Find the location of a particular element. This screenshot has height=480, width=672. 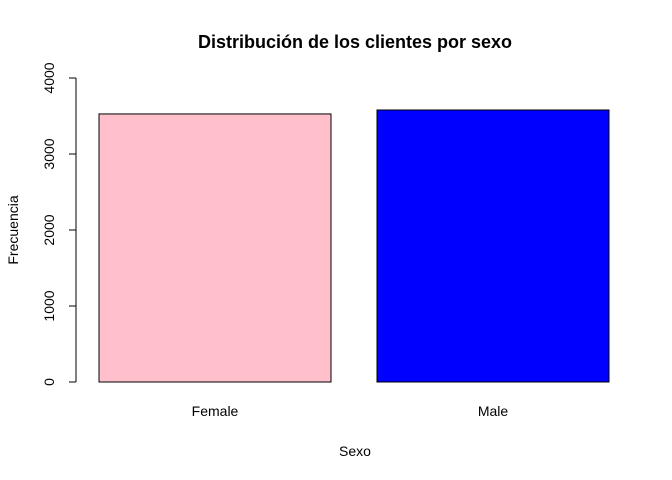

y-tick-label: 2000 is located at coordinates (49, 229).